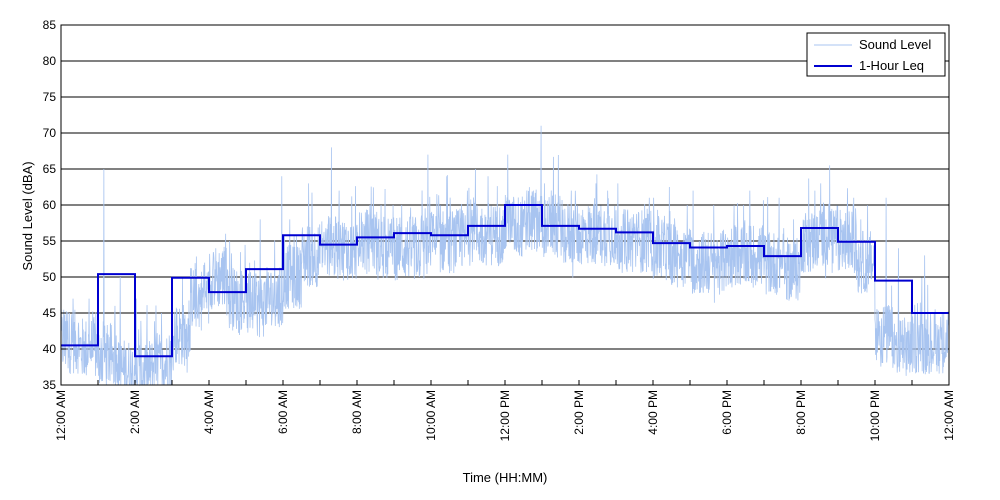 Image resolution: width=1000 pixels, height=500 pixels. What do you see at coordinates (875, 415) in the screenshot?
I see `x-tick-label: 10:00 PM` at bounding box center [875, 415].